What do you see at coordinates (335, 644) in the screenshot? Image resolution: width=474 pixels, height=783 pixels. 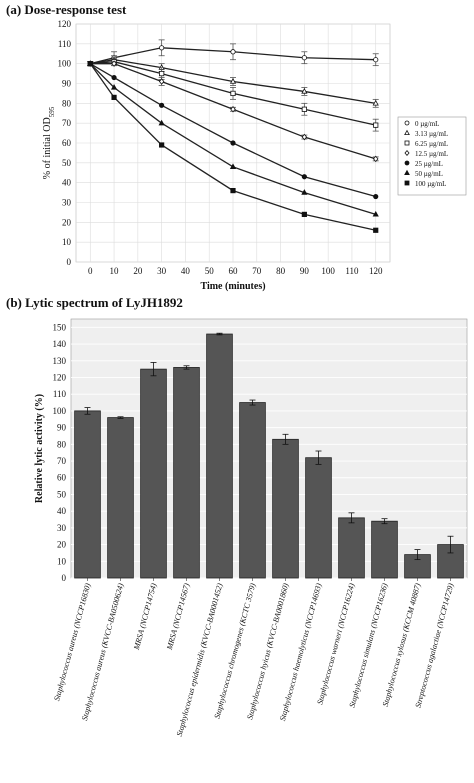 I see `category-label: Staphylococcus warneri (NCCP16224)` at bounding box center [335, 644].